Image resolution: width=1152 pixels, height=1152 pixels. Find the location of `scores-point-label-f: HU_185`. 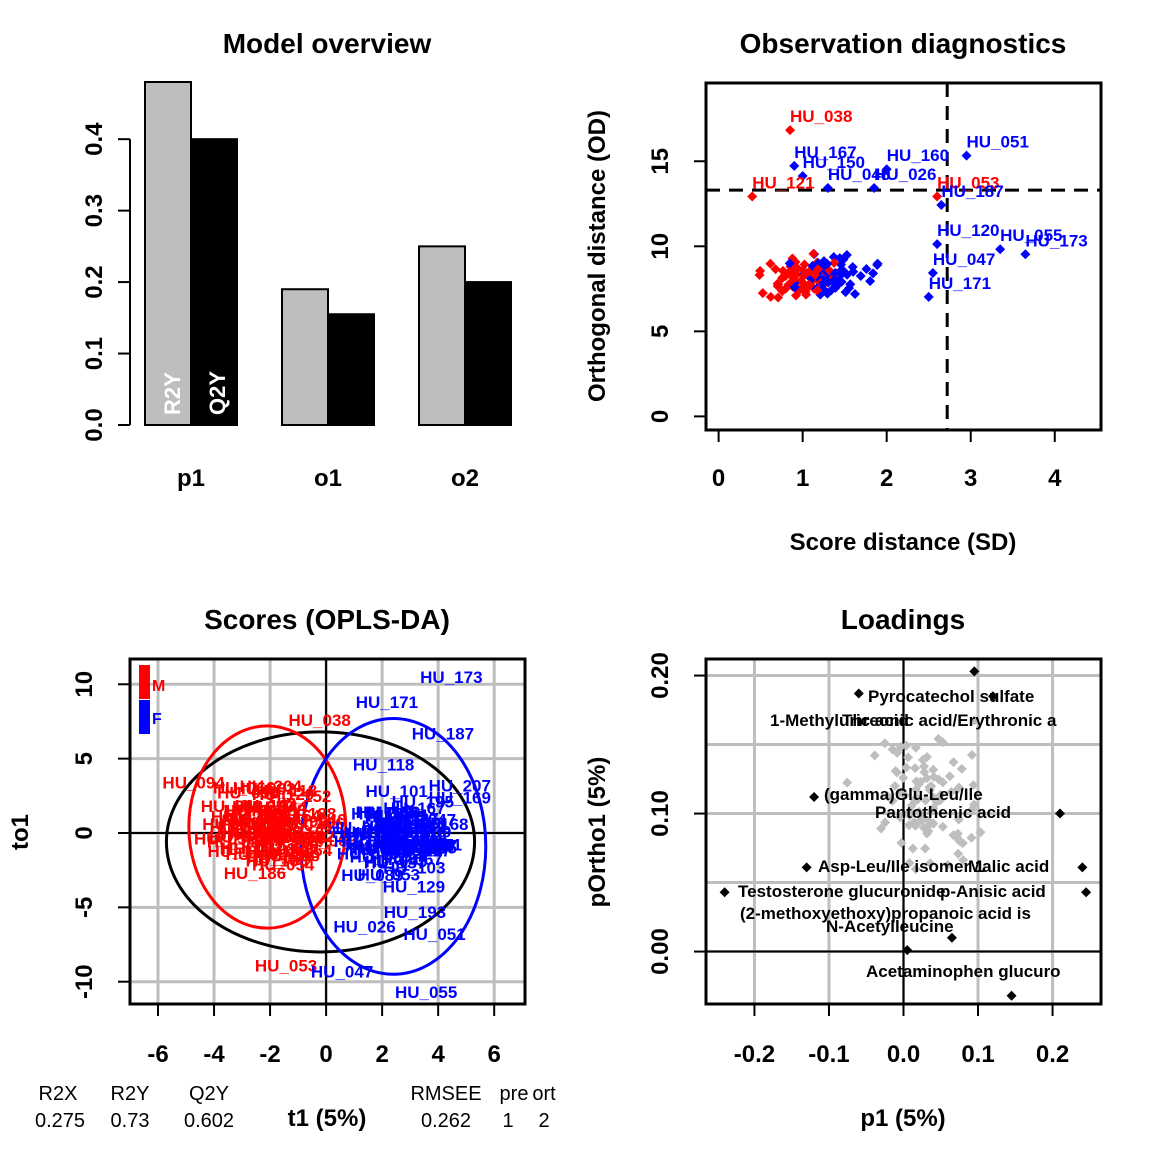

scores-point-label-f: HU_185 is located at coordinates (376, 845).